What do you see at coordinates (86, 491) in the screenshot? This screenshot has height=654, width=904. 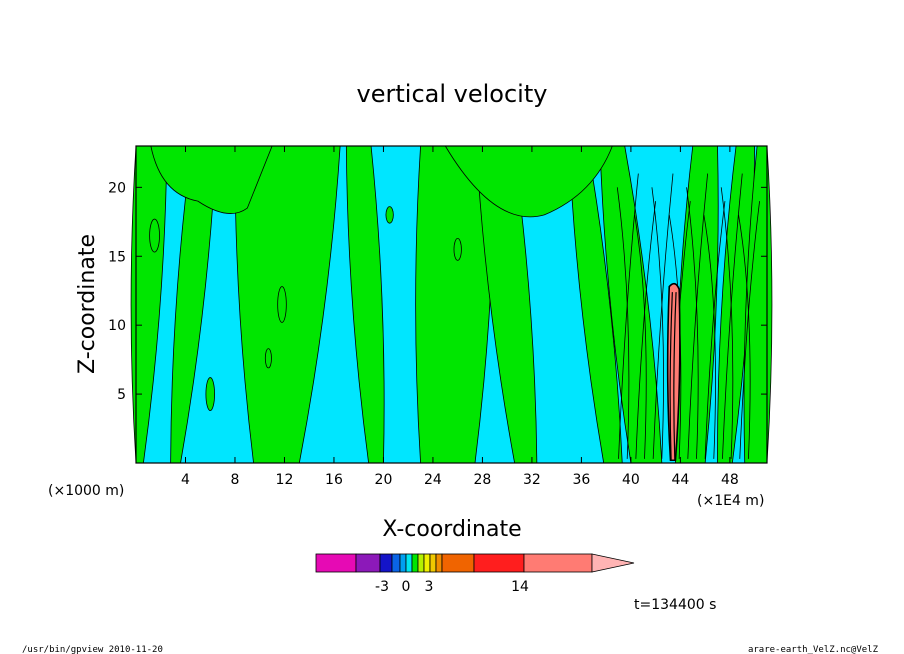 I see `x-unit-left: (×1000 m)` at bounding box center [86, 491].